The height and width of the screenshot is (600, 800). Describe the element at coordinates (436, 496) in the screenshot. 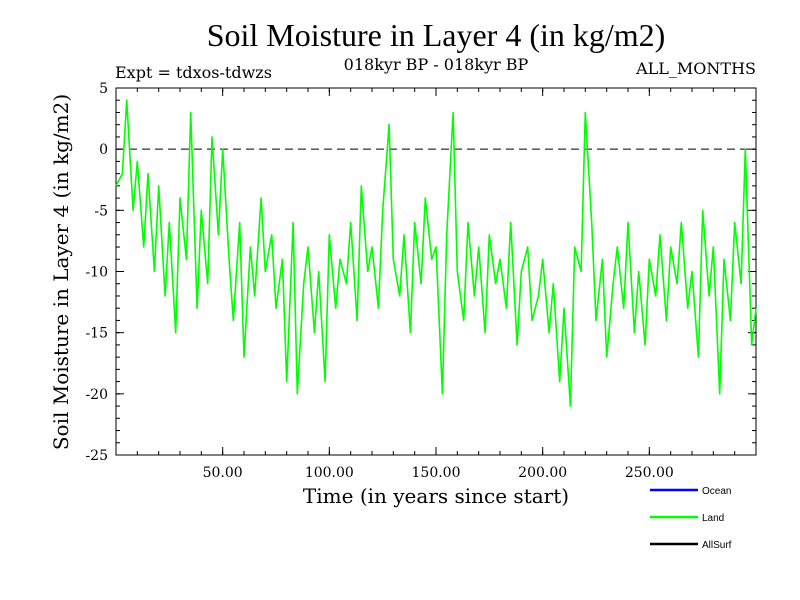

I see `x-axis-label: Time (in years since start)` at that location.